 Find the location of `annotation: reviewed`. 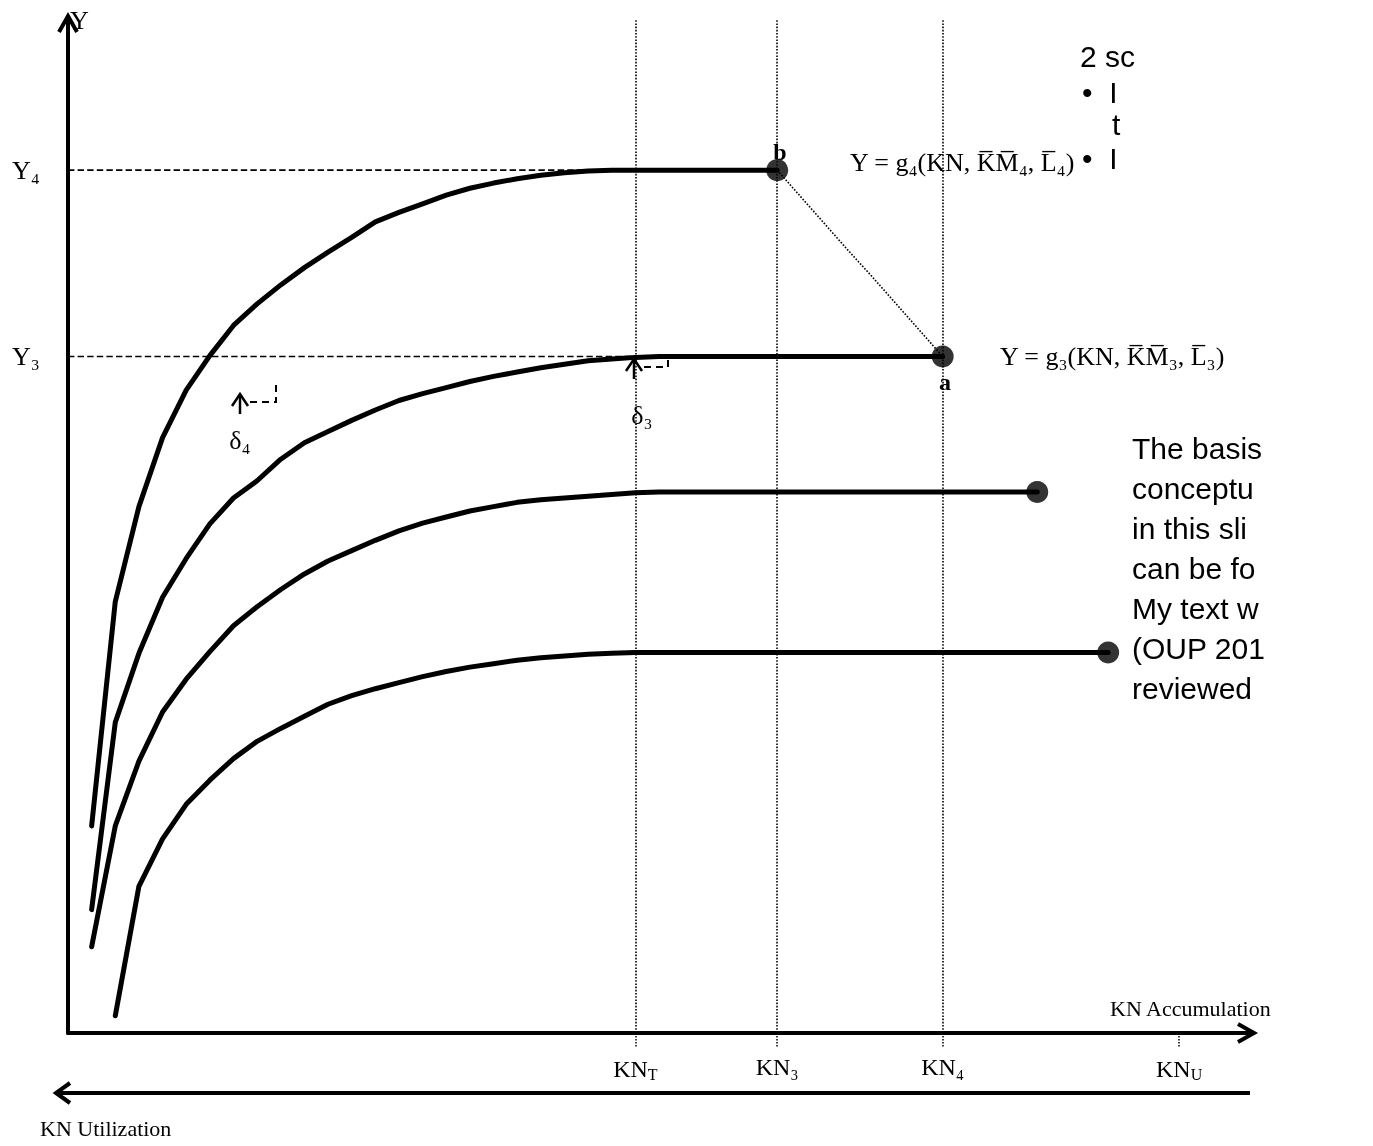

annotation: reviewed is located at coordinates (1192, 688).